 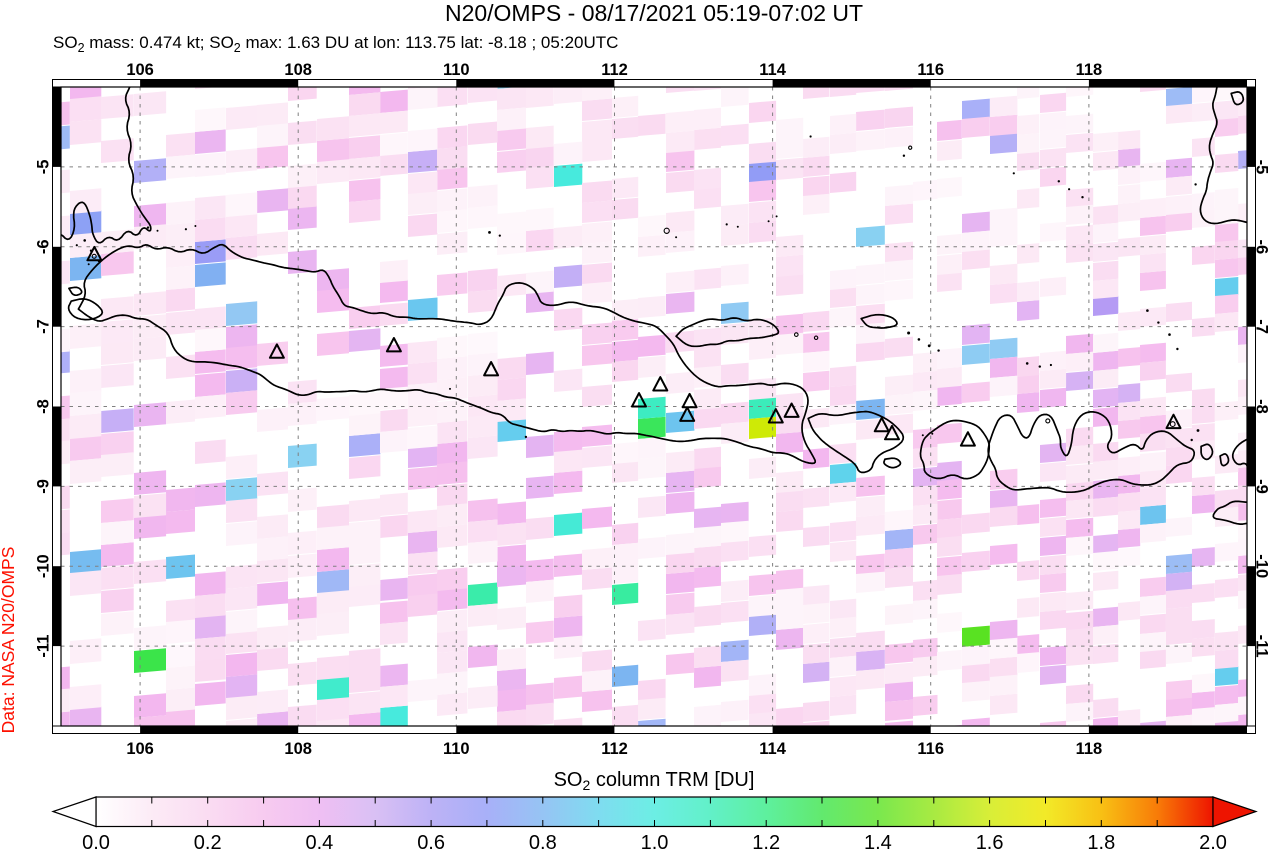 I want to click on svg-text: 0.8, so click(x=543, y=842).